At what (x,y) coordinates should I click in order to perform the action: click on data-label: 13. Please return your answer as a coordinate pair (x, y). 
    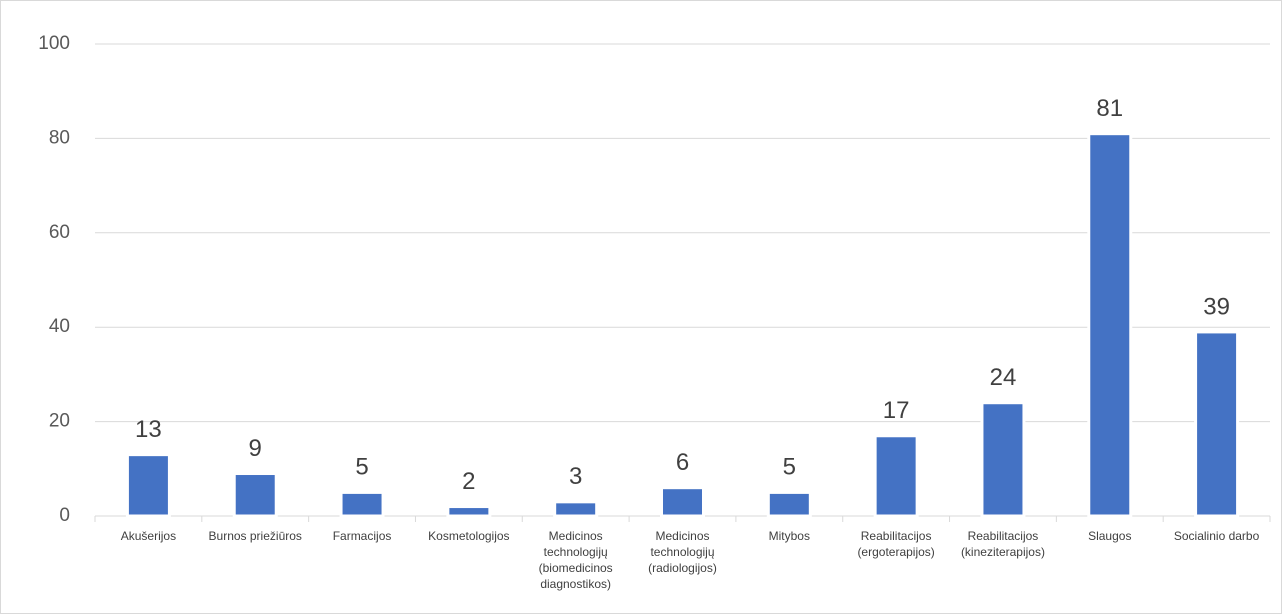
    Looking at the image, I should click on (148, 429).